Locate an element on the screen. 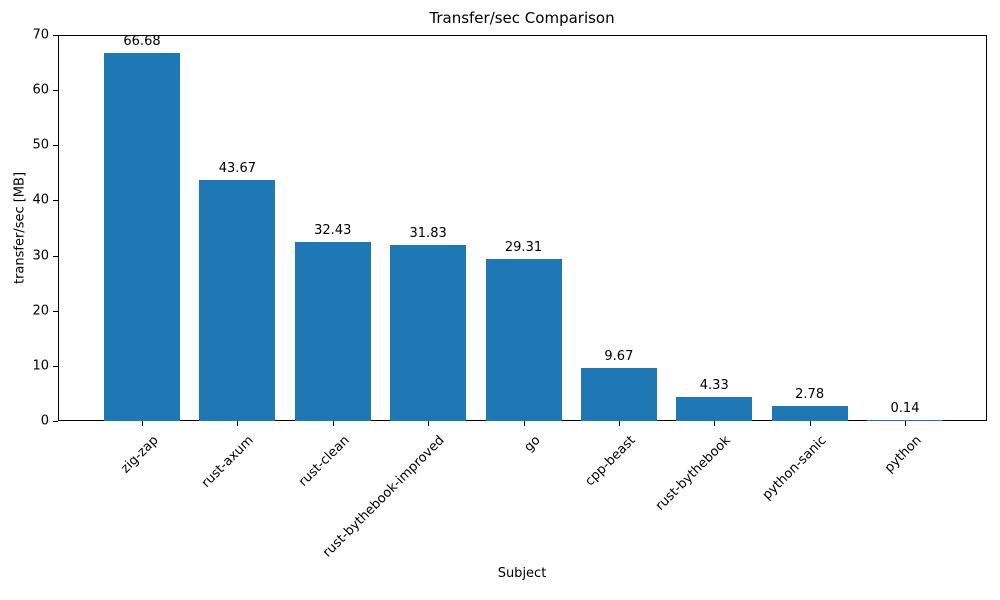 The image size is (1000, 600). bar-value-label: 32.43 is located at coordinates (333, 231).